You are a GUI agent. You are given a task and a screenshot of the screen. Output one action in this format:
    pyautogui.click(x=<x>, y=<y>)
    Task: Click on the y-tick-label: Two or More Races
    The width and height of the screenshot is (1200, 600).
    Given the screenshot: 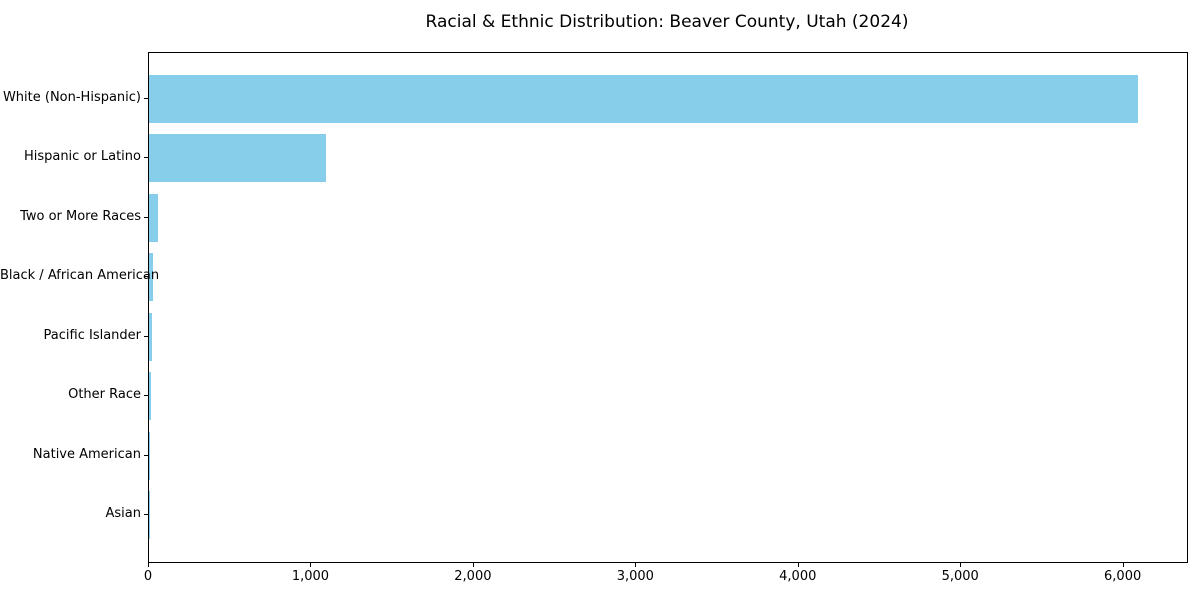 What is the action you would take?
    pyautogui.click(x=80, y=216)
    